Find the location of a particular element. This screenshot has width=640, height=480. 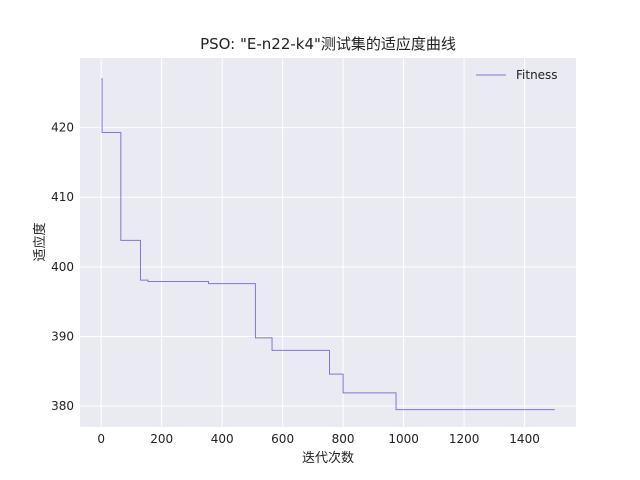

x-tick-label: 1200 is located at coordinates (464, 439).